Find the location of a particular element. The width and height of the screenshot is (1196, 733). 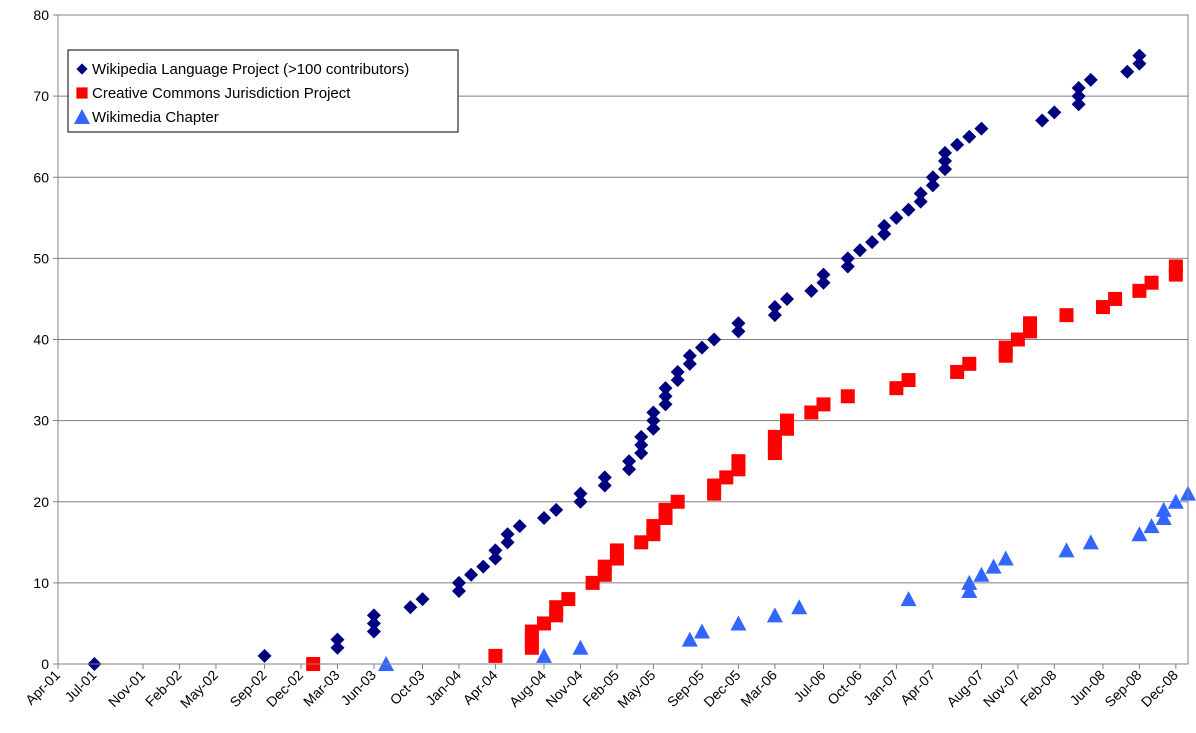

x-tick-label: Nov-01 is located at coordinates (126, 688).